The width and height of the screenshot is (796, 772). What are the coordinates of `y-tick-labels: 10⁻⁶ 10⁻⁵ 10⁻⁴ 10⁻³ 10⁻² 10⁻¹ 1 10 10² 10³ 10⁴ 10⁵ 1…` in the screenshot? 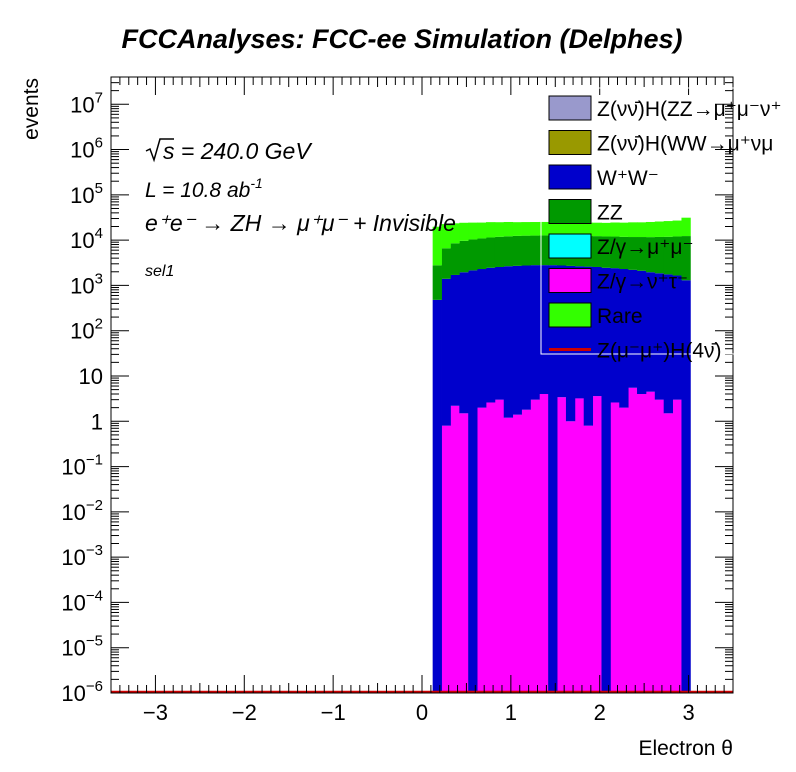 It's located at (82, 397).